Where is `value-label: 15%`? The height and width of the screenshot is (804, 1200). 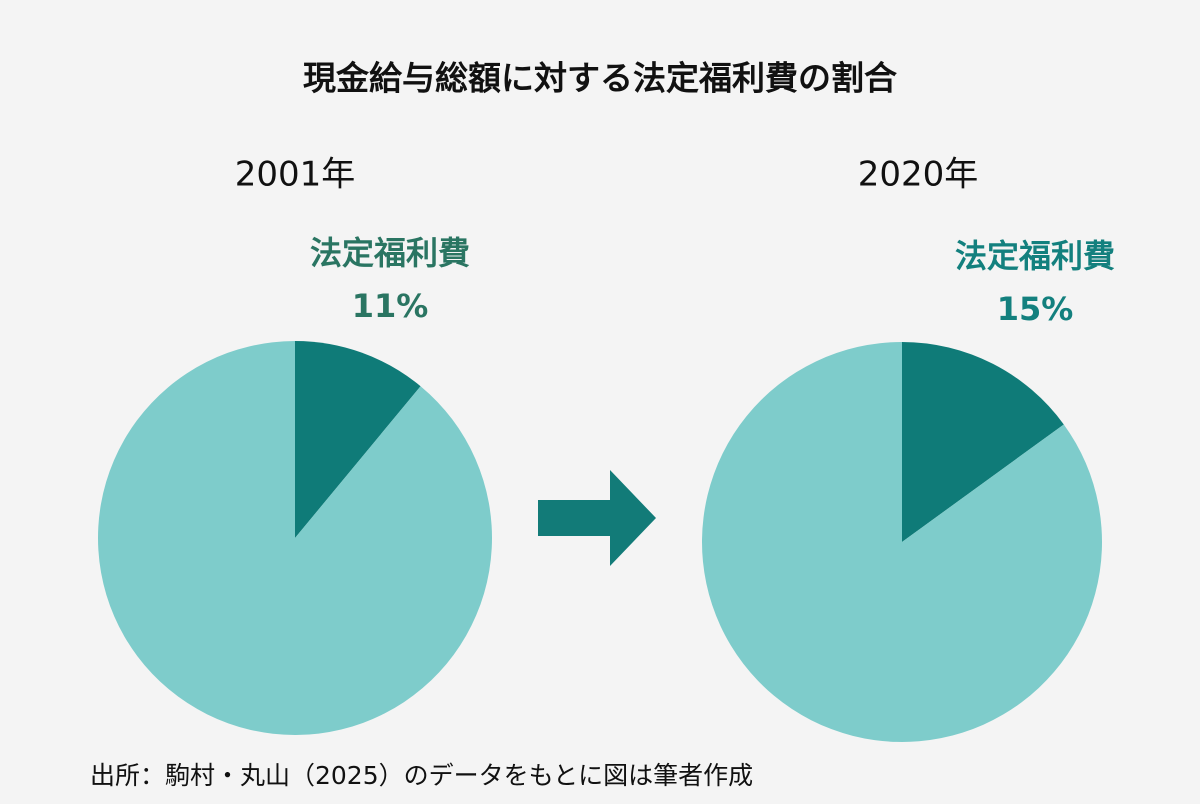
value-label: 15% is located at coordinates (1035, 309).